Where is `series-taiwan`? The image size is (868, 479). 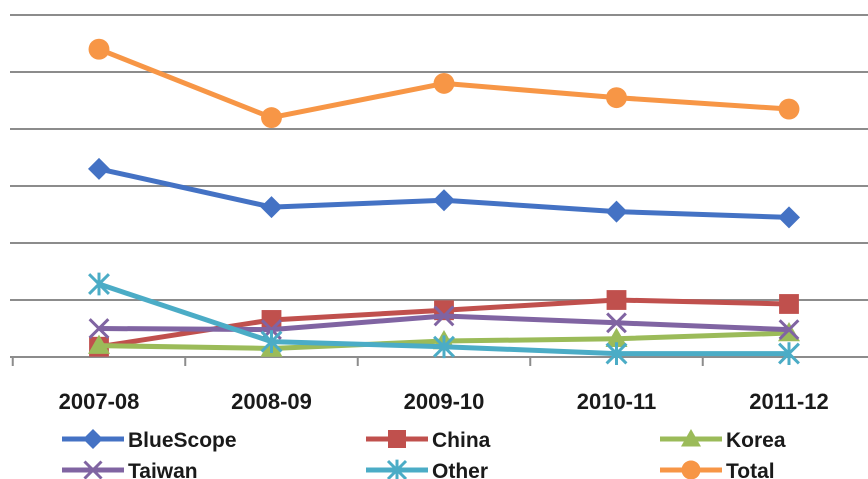
series-taiwan is located at coordinates (444, 323).